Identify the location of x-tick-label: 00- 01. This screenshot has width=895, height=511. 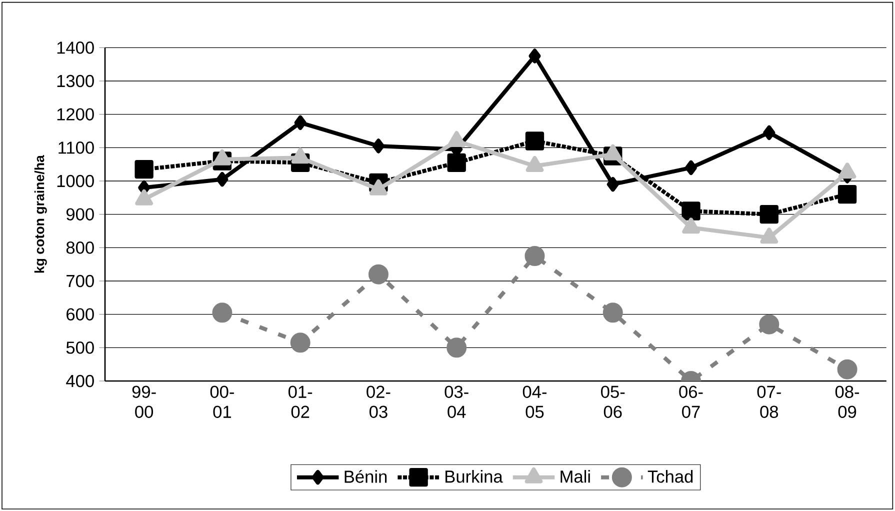
(222, 402).